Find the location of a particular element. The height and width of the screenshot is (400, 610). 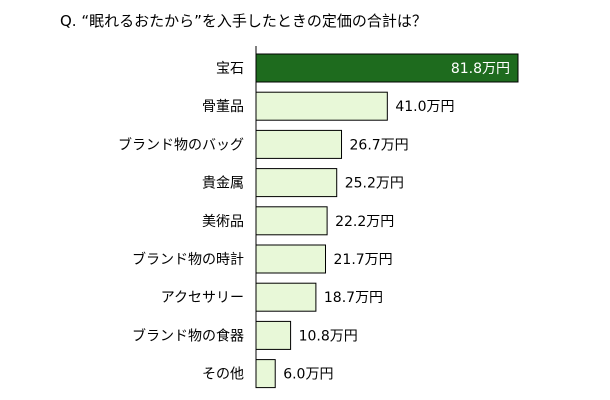

value-label-4: 22.2万円 is located at coordinates (364, 222).